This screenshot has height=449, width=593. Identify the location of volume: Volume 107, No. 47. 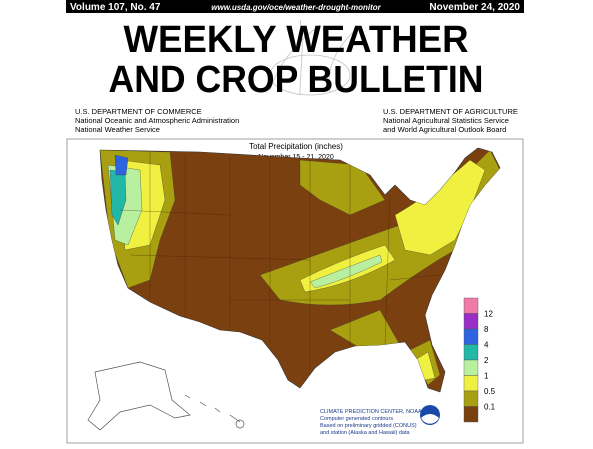
(115, 7).